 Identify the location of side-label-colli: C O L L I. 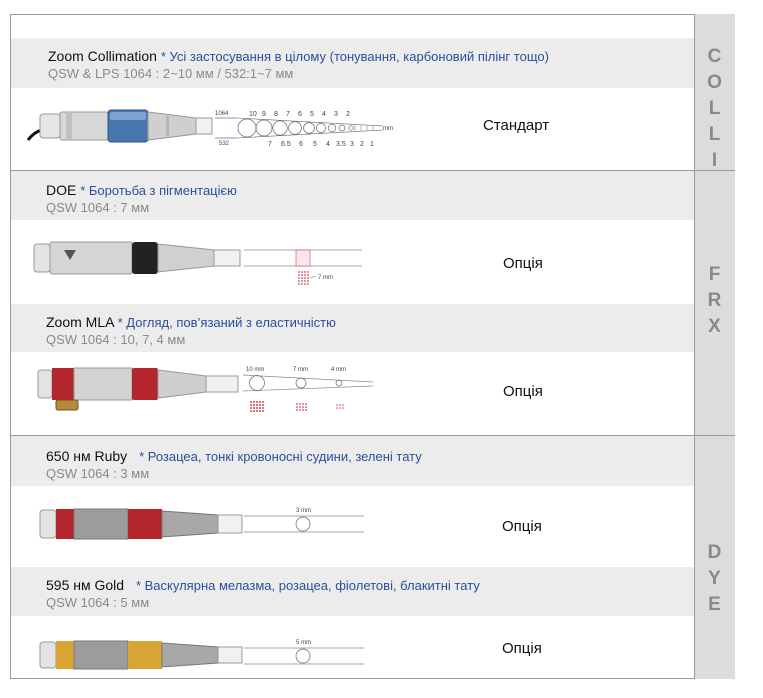
(714, 108).